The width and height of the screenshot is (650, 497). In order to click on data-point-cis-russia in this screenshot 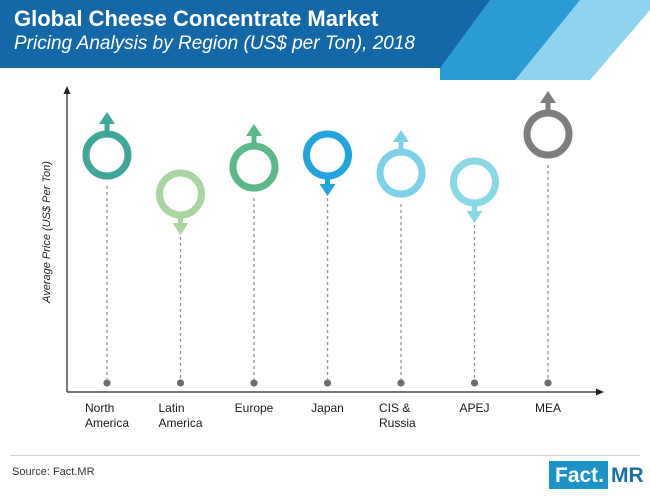, I will do `click(401, 173)`.